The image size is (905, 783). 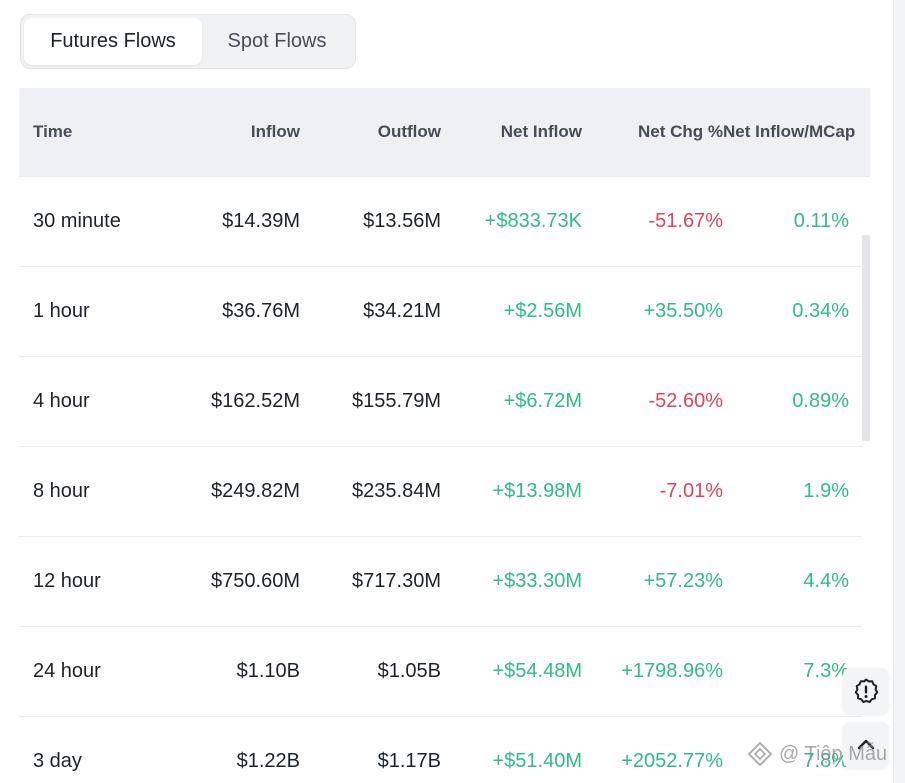 What do you see at coordinates (67, 581) in the screenshot?
I see `cell-time: 12 hour` at bounding box center [67, 581].